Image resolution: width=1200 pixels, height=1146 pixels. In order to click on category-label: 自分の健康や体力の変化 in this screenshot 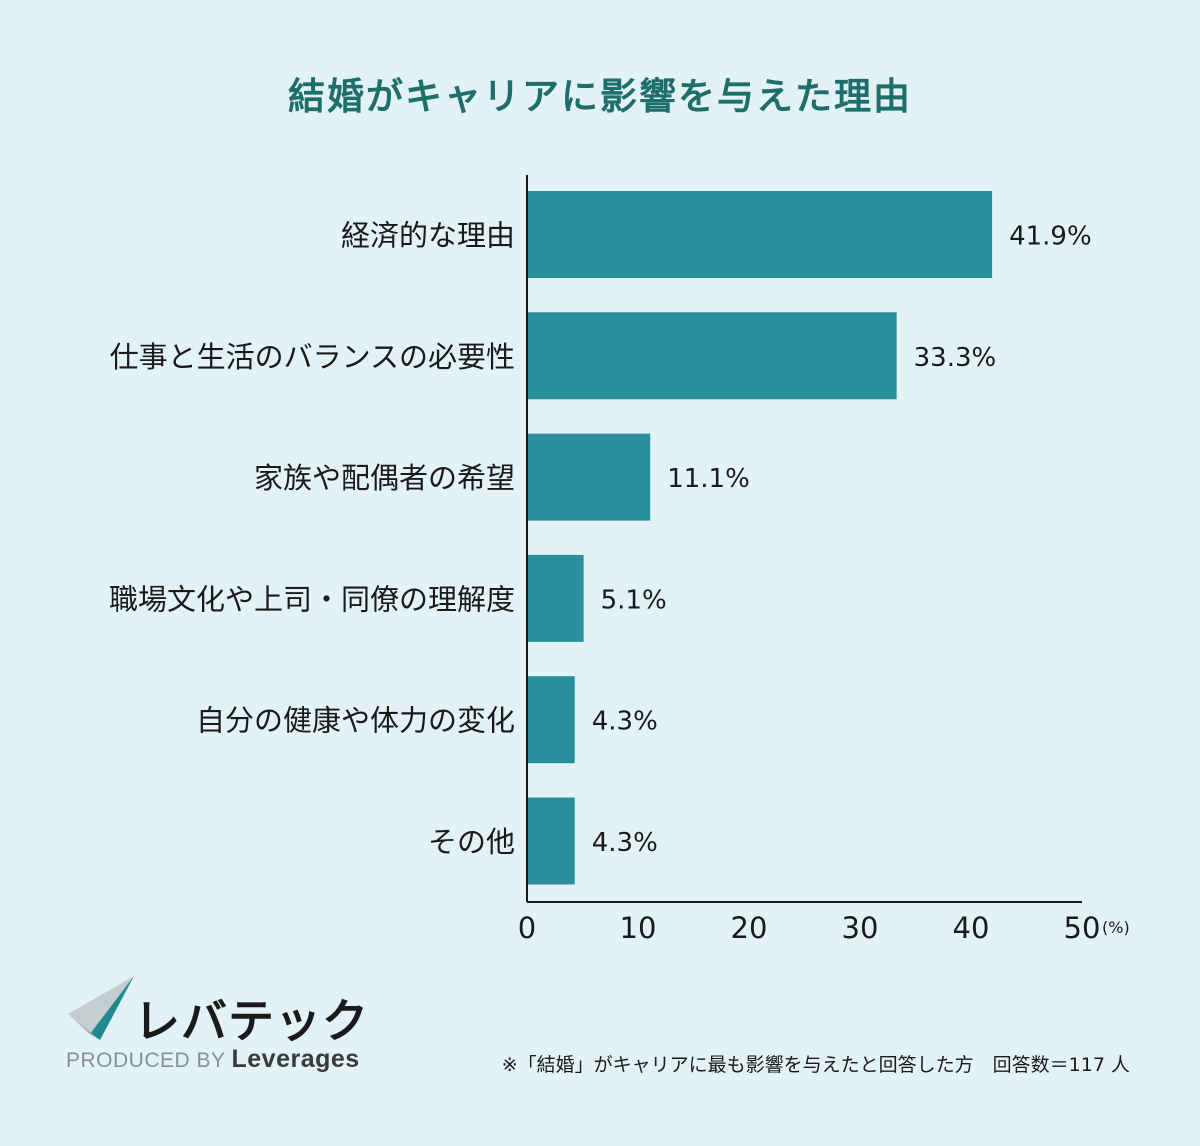, I will do `click(355, 721)`.